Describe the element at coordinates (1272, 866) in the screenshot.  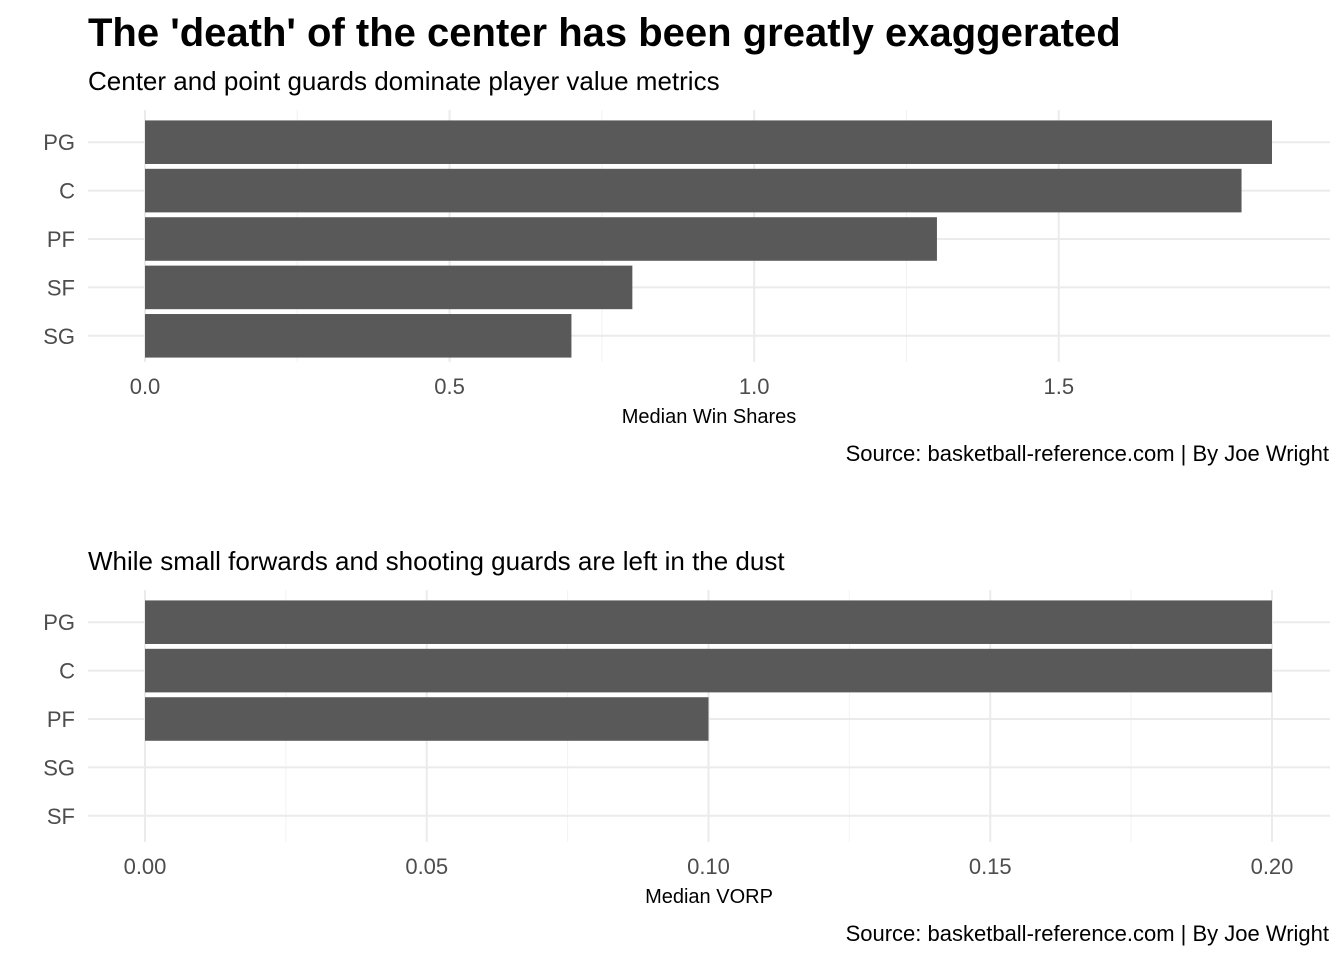
I see `x-tick-label: 0.20` at that location.